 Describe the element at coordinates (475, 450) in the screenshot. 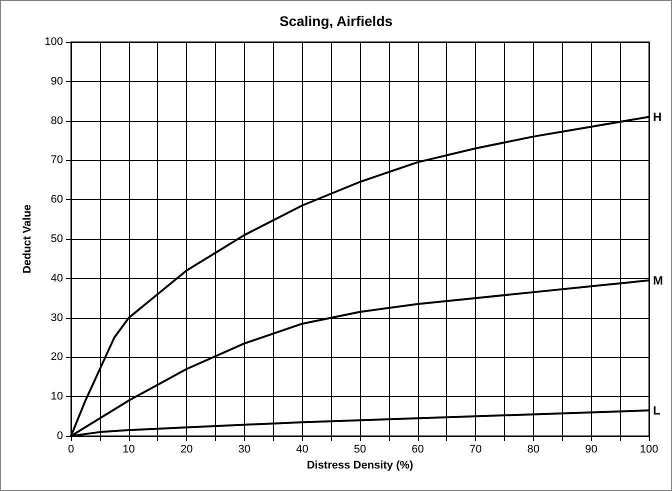

I see `x-tick-label: 70` at that location.